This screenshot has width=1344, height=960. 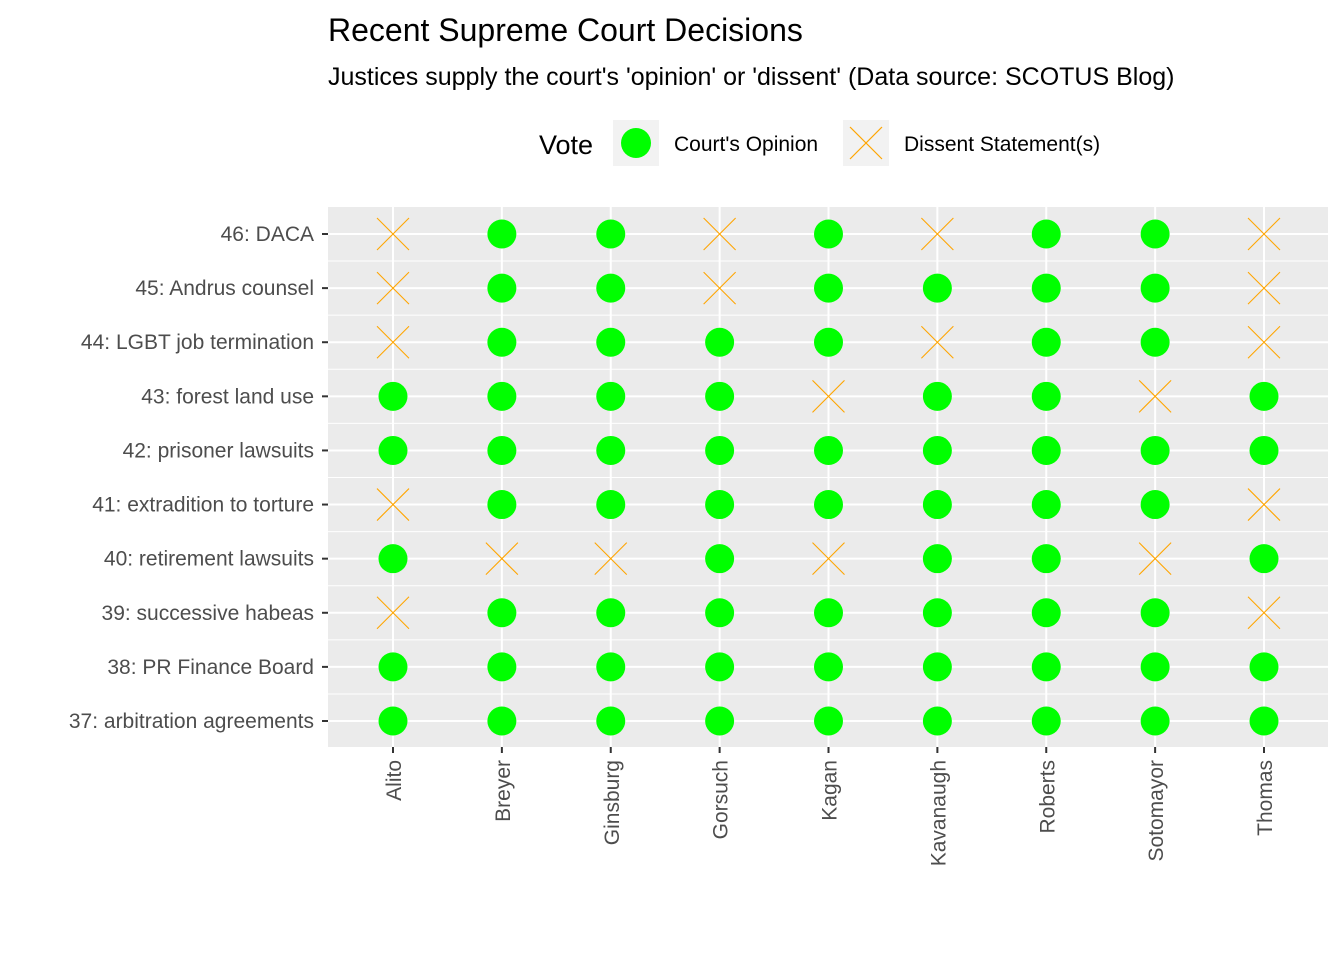 I want to click on x-tick-label: Alito, so click(x=394, y=780).